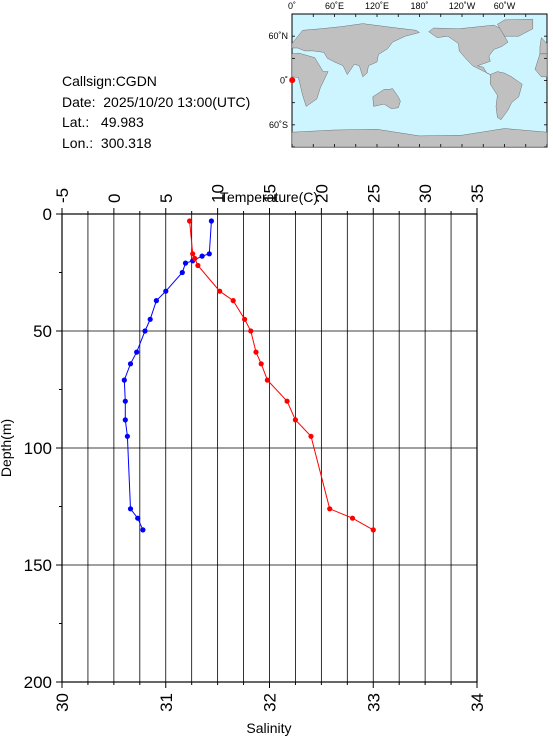  I want to click on date-text: Date: 2025/10/20 13:00(UTC), so click(156, 101).